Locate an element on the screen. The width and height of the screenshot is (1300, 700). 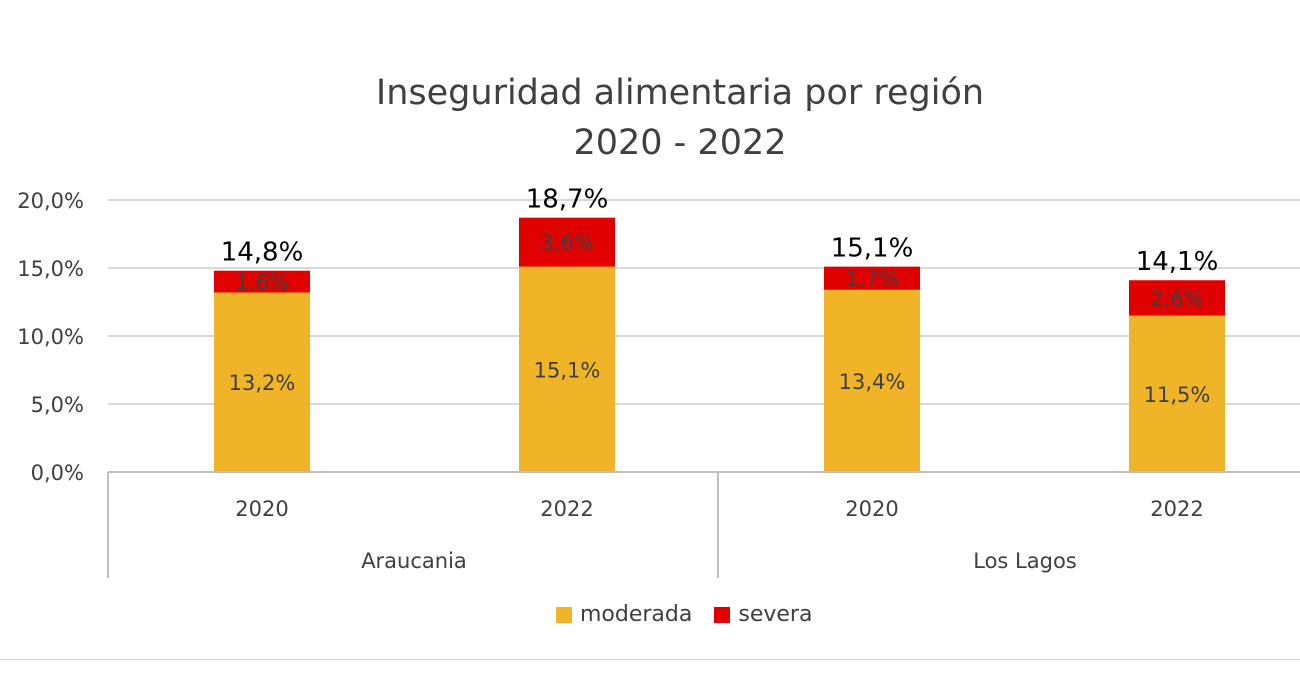
data-label-moderada: 15,1% is located at coordinates (567, 370).